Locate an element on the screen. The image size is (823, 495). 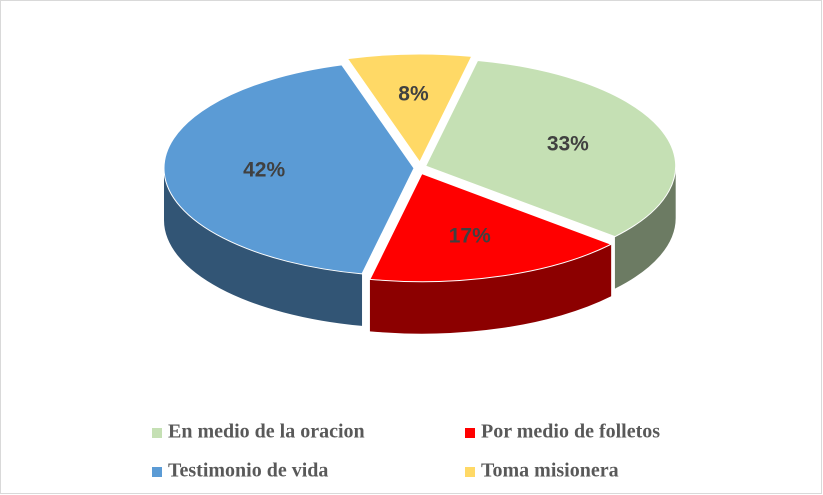
data-label: 33% is located at coordinates (568, 143).